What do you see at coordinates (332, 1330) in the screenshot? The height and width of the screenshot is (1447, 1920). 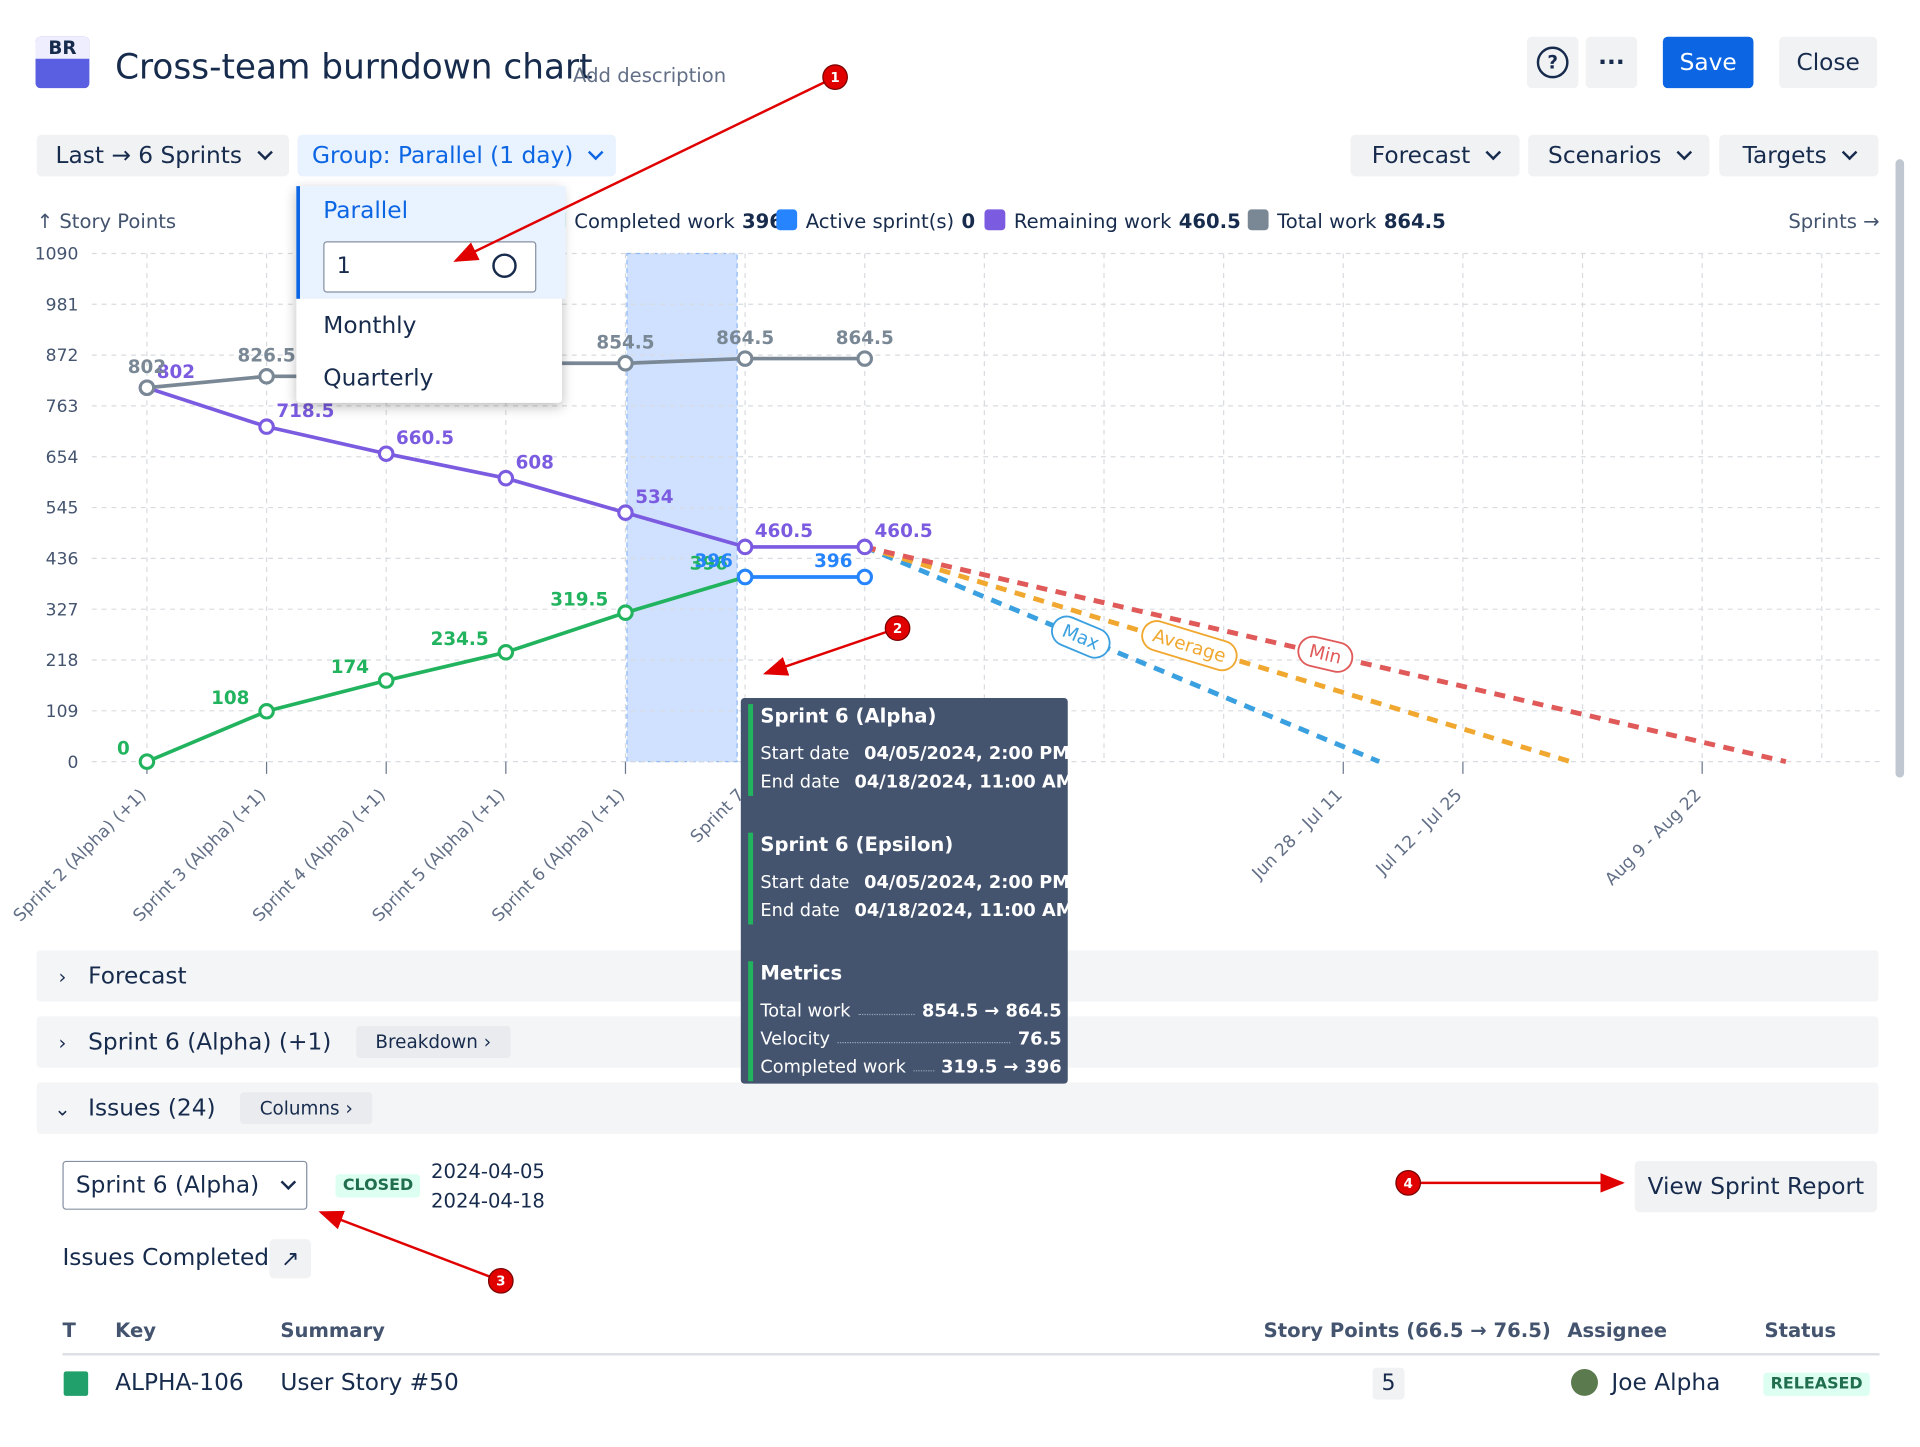 I see `column-header: Summary` at bounding box center [332, 1330].